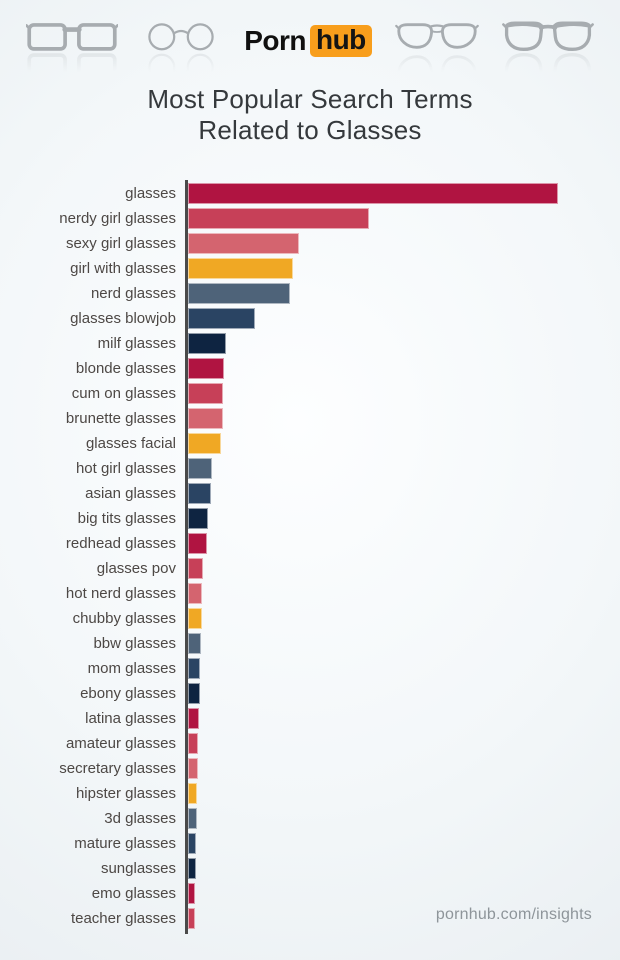  I want to click on chart-row: cum on glasses, so click(310, 393).